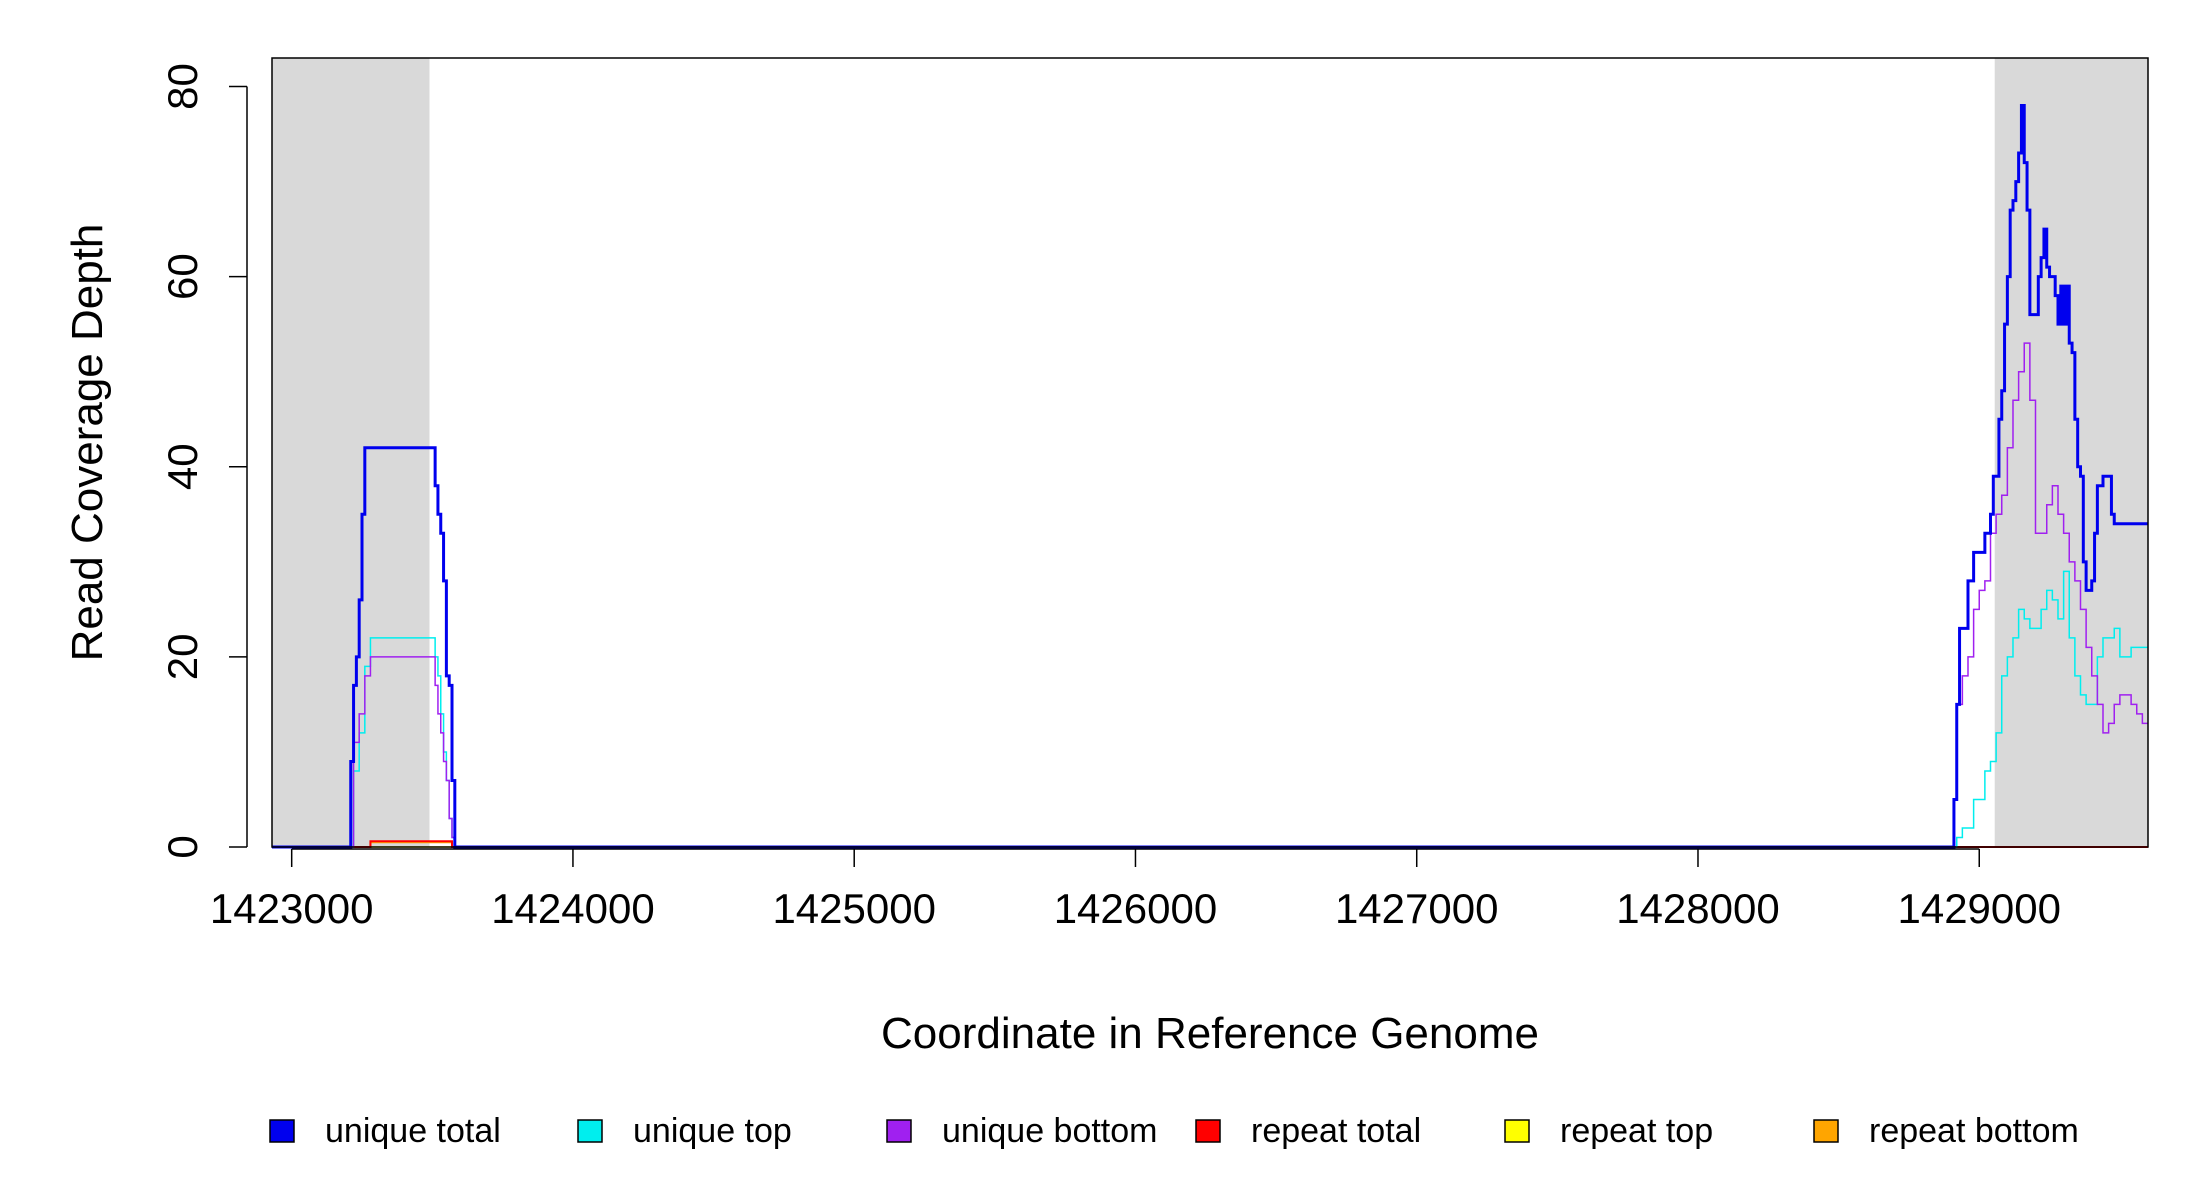 Image resolution: width=2200 pixels, height=1200 pixels. What do you see at coordinates (182, 466) in the screenshot?
I see `y-tick-label: 40` at bounding box center [182, 466].